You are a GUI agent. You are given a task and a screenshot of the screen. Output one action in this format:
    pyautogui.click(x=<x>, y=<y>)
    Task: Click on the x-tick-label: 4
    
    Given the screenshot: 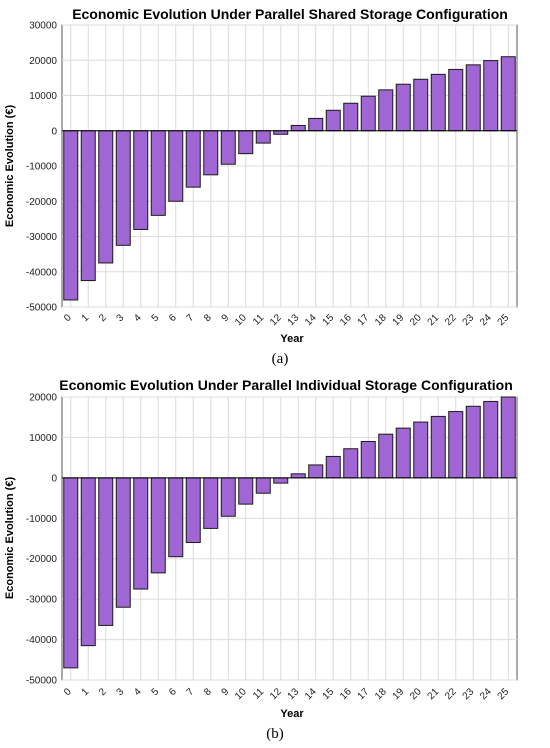 What is the action you would take?
    pyautogui.click(x=138, y=318)
    